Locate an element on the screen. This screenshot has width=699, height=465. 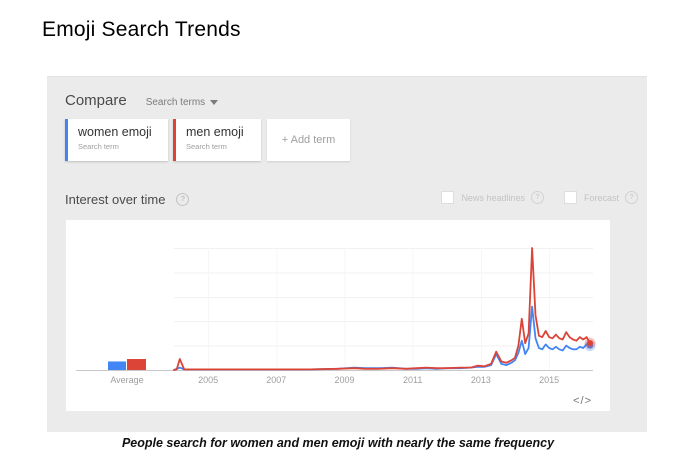
compare-label: Compare is located at coordinates (96, 100).